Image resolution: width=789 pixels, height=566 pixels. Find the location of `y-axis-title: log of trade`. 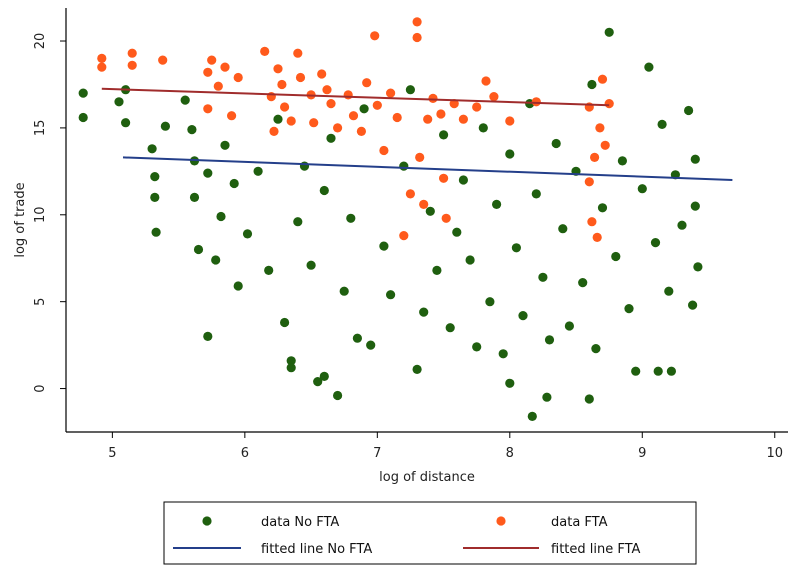

y-axis-title: log of trade is located at coordinates (20, 219).